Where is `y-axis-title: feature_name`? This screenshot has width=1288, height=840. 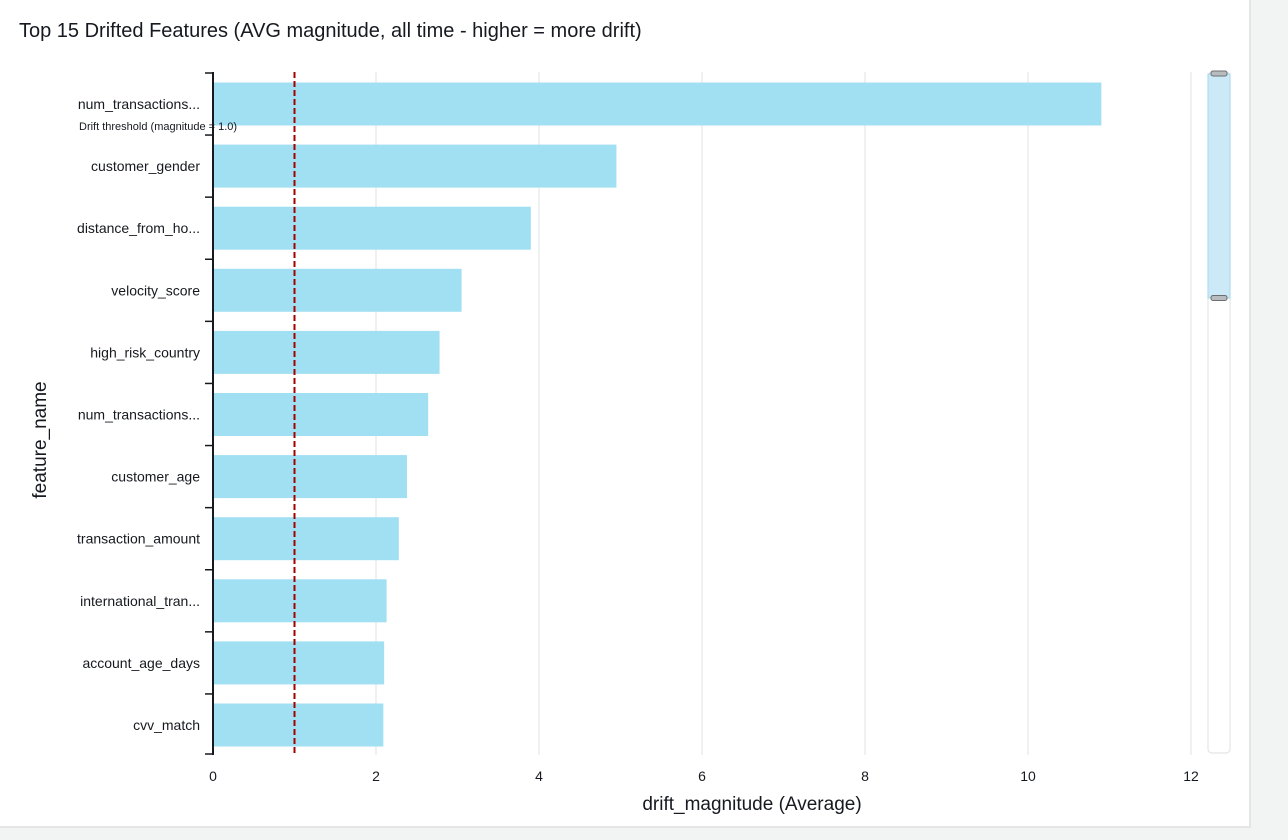 y-axis-title: feature_name is located at coordinates (40, 439).